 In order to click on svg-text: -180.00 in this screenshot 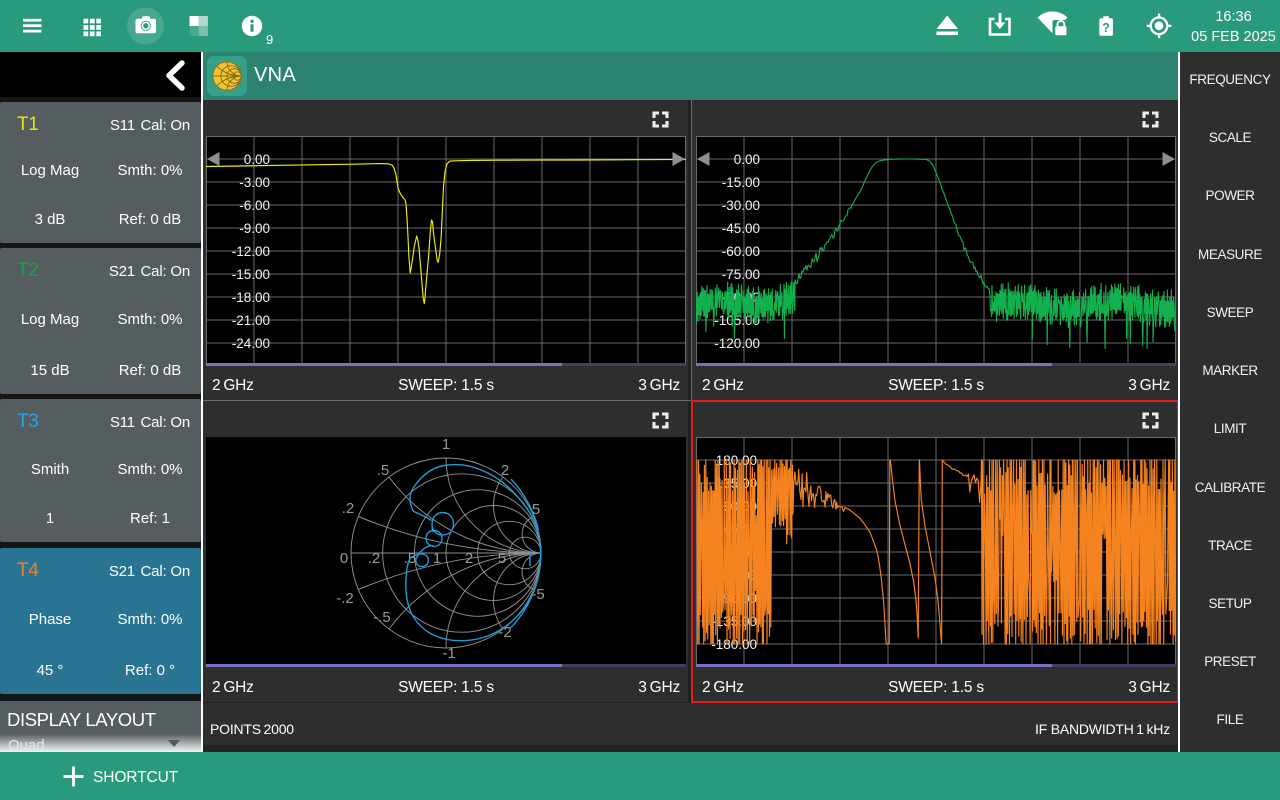, I will do `click(734, 644)`.